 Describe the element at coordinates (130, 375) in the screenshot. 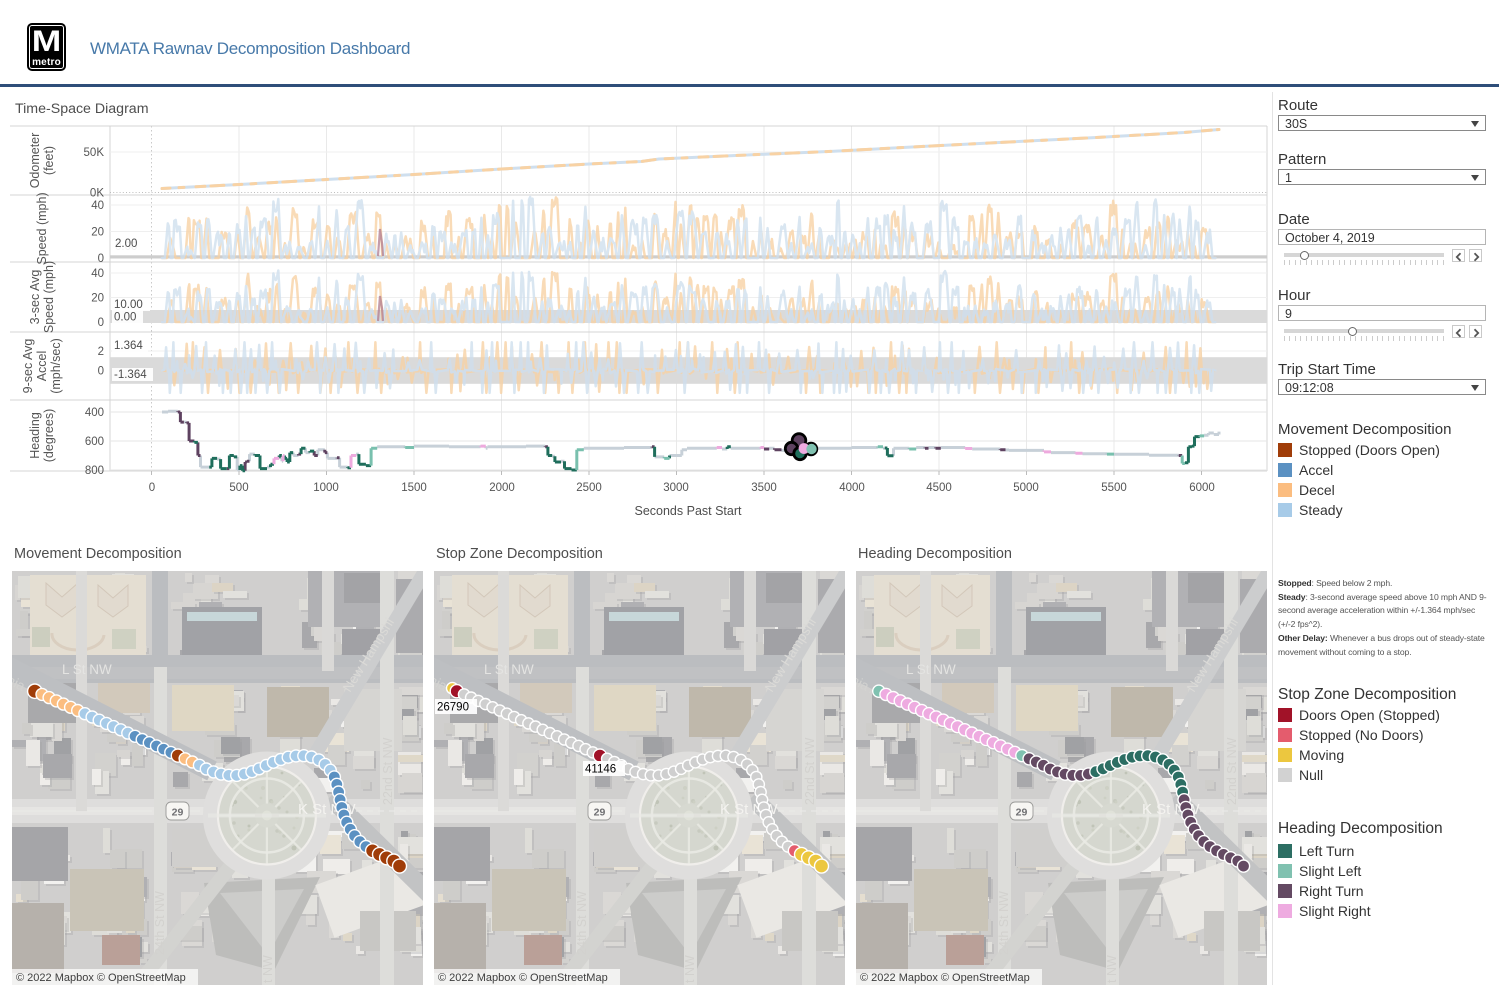

I see `svg-text: -1.364` at that location.